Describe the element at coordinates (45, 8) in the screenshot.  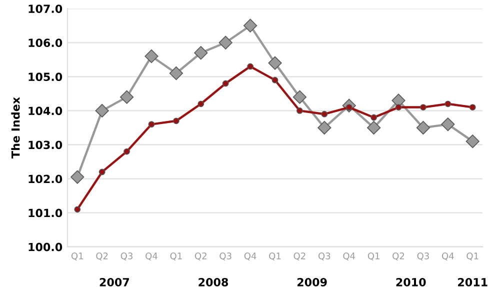
I see `y-tick-label: 107.0` at that location.